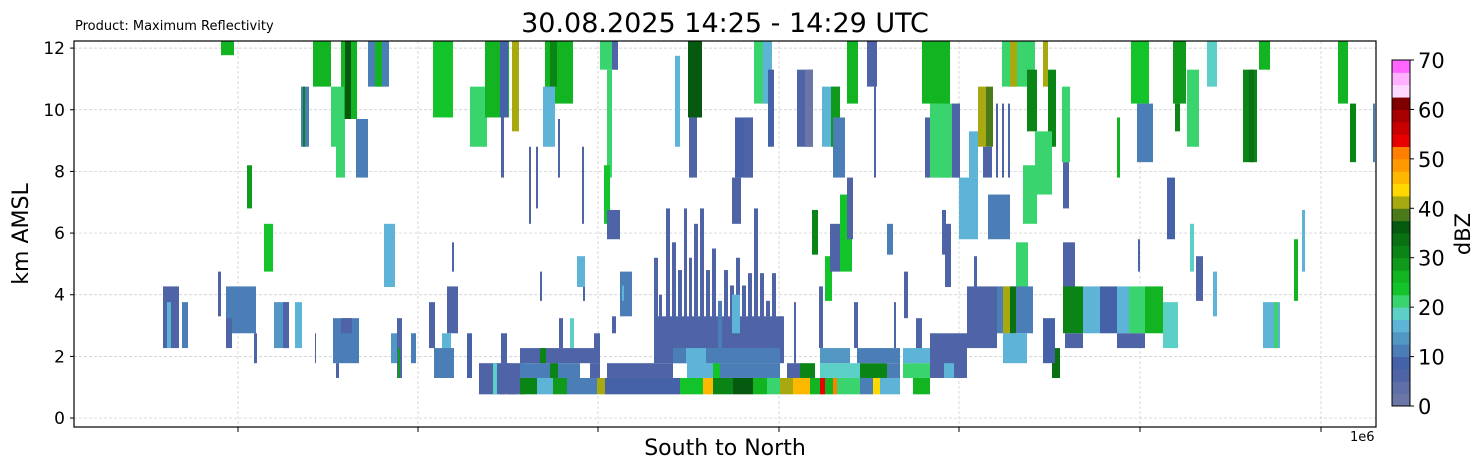  Describe the element at coordinates (59, 419) in the screenshot. I see `y-tick-label: 0` at that location.